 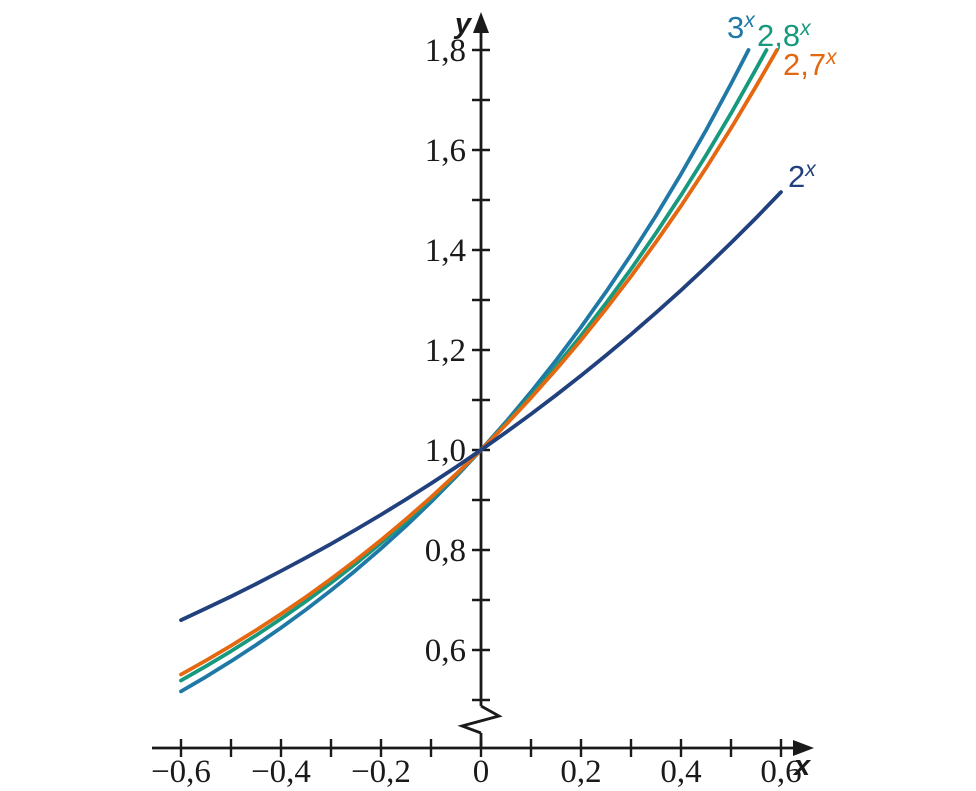 What do you see at coordinates (796, 176) in the screenshot?
I see `curve-label-base: 2` at bounding box center [796, 176].